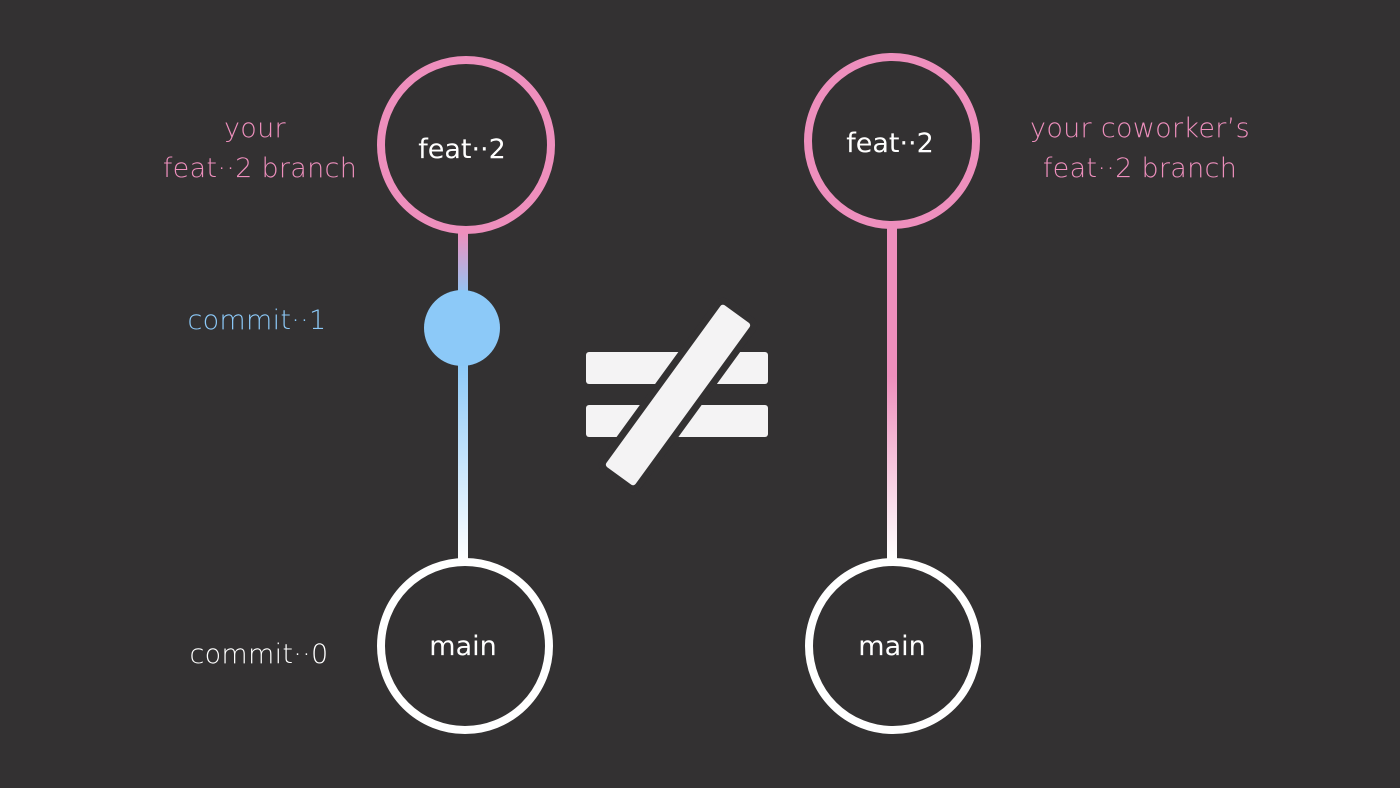 This screenshot has height=788, width=1400. I want to click on left-main-node, so click(465, 646).